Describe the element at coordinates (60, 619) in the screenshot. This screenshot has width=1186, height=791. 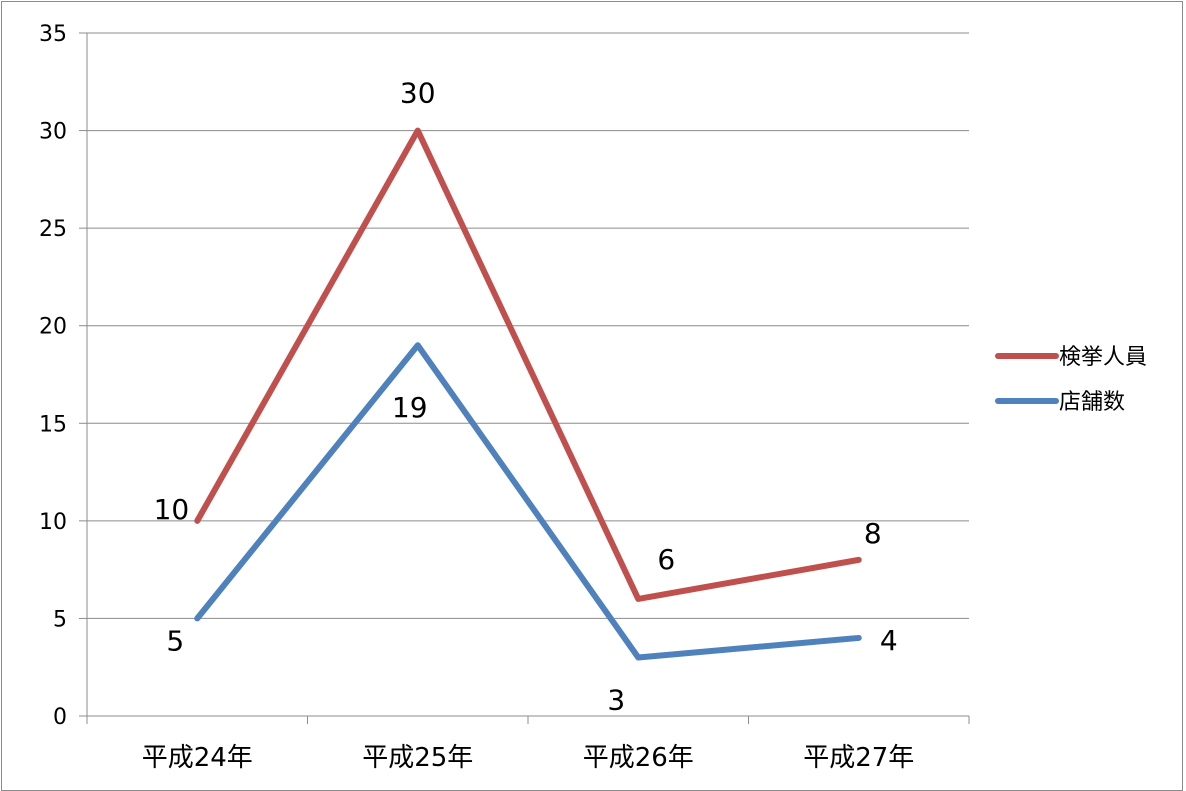
I see `y-tick-label: 5` at that location.